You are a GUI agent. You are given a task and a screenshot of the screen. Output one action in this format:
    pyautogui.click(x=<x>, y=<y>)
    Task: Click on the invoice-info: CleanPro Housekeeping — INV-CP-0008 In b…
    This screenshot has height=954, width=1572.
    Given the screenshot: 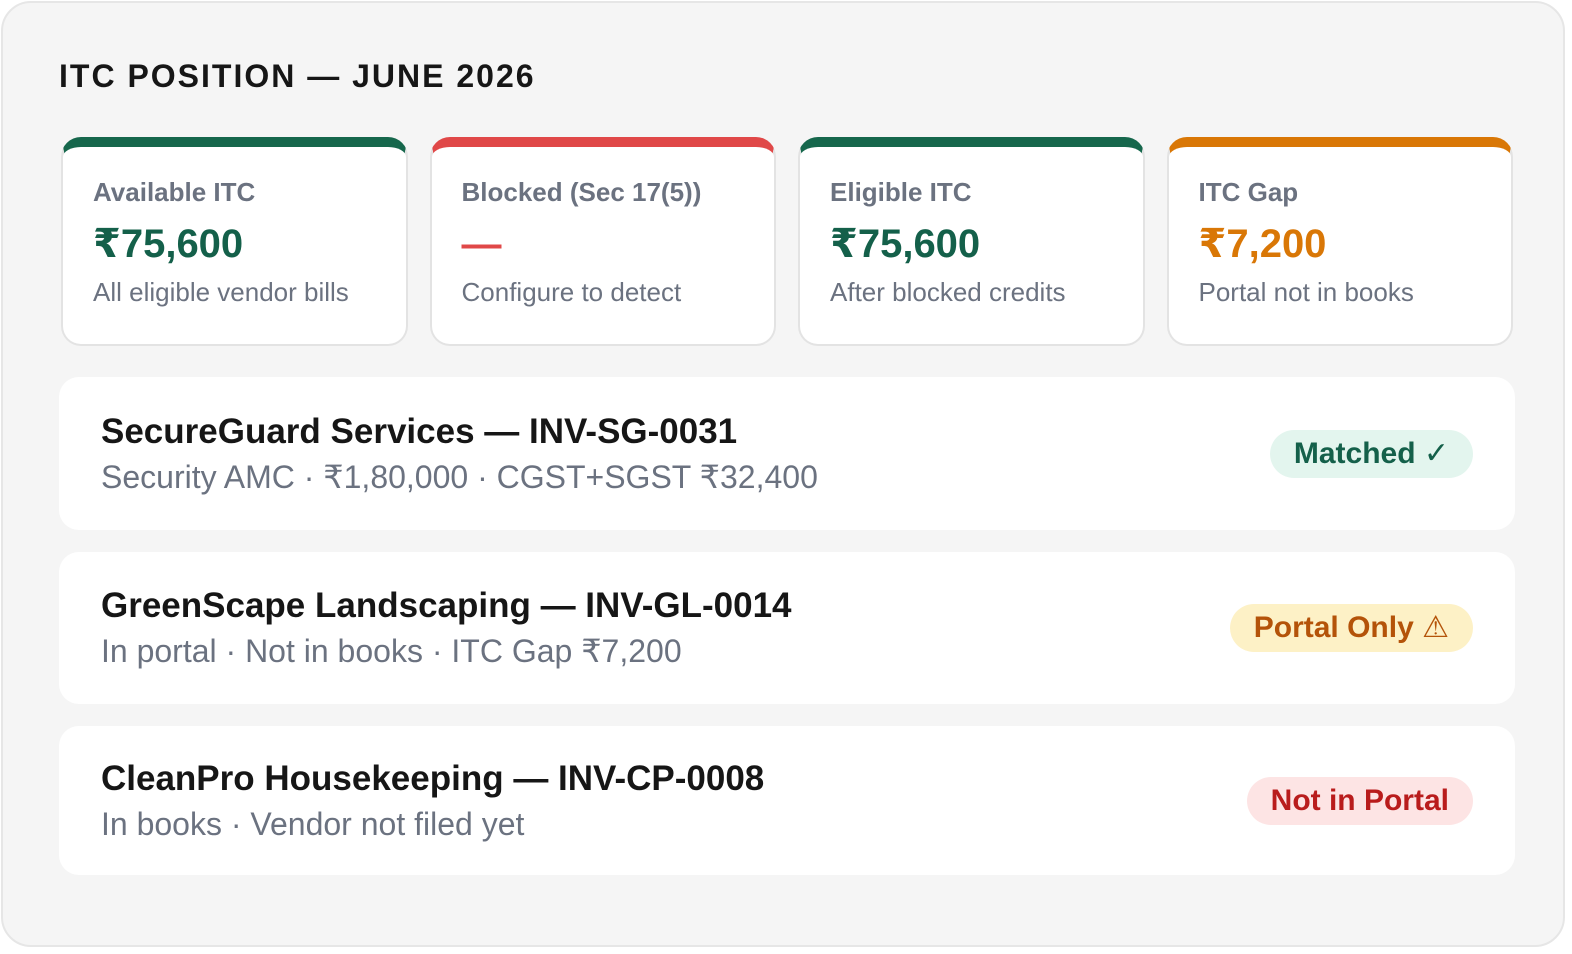 What is the action you would take?
    pyautogui.click(x=432, y=801)
    